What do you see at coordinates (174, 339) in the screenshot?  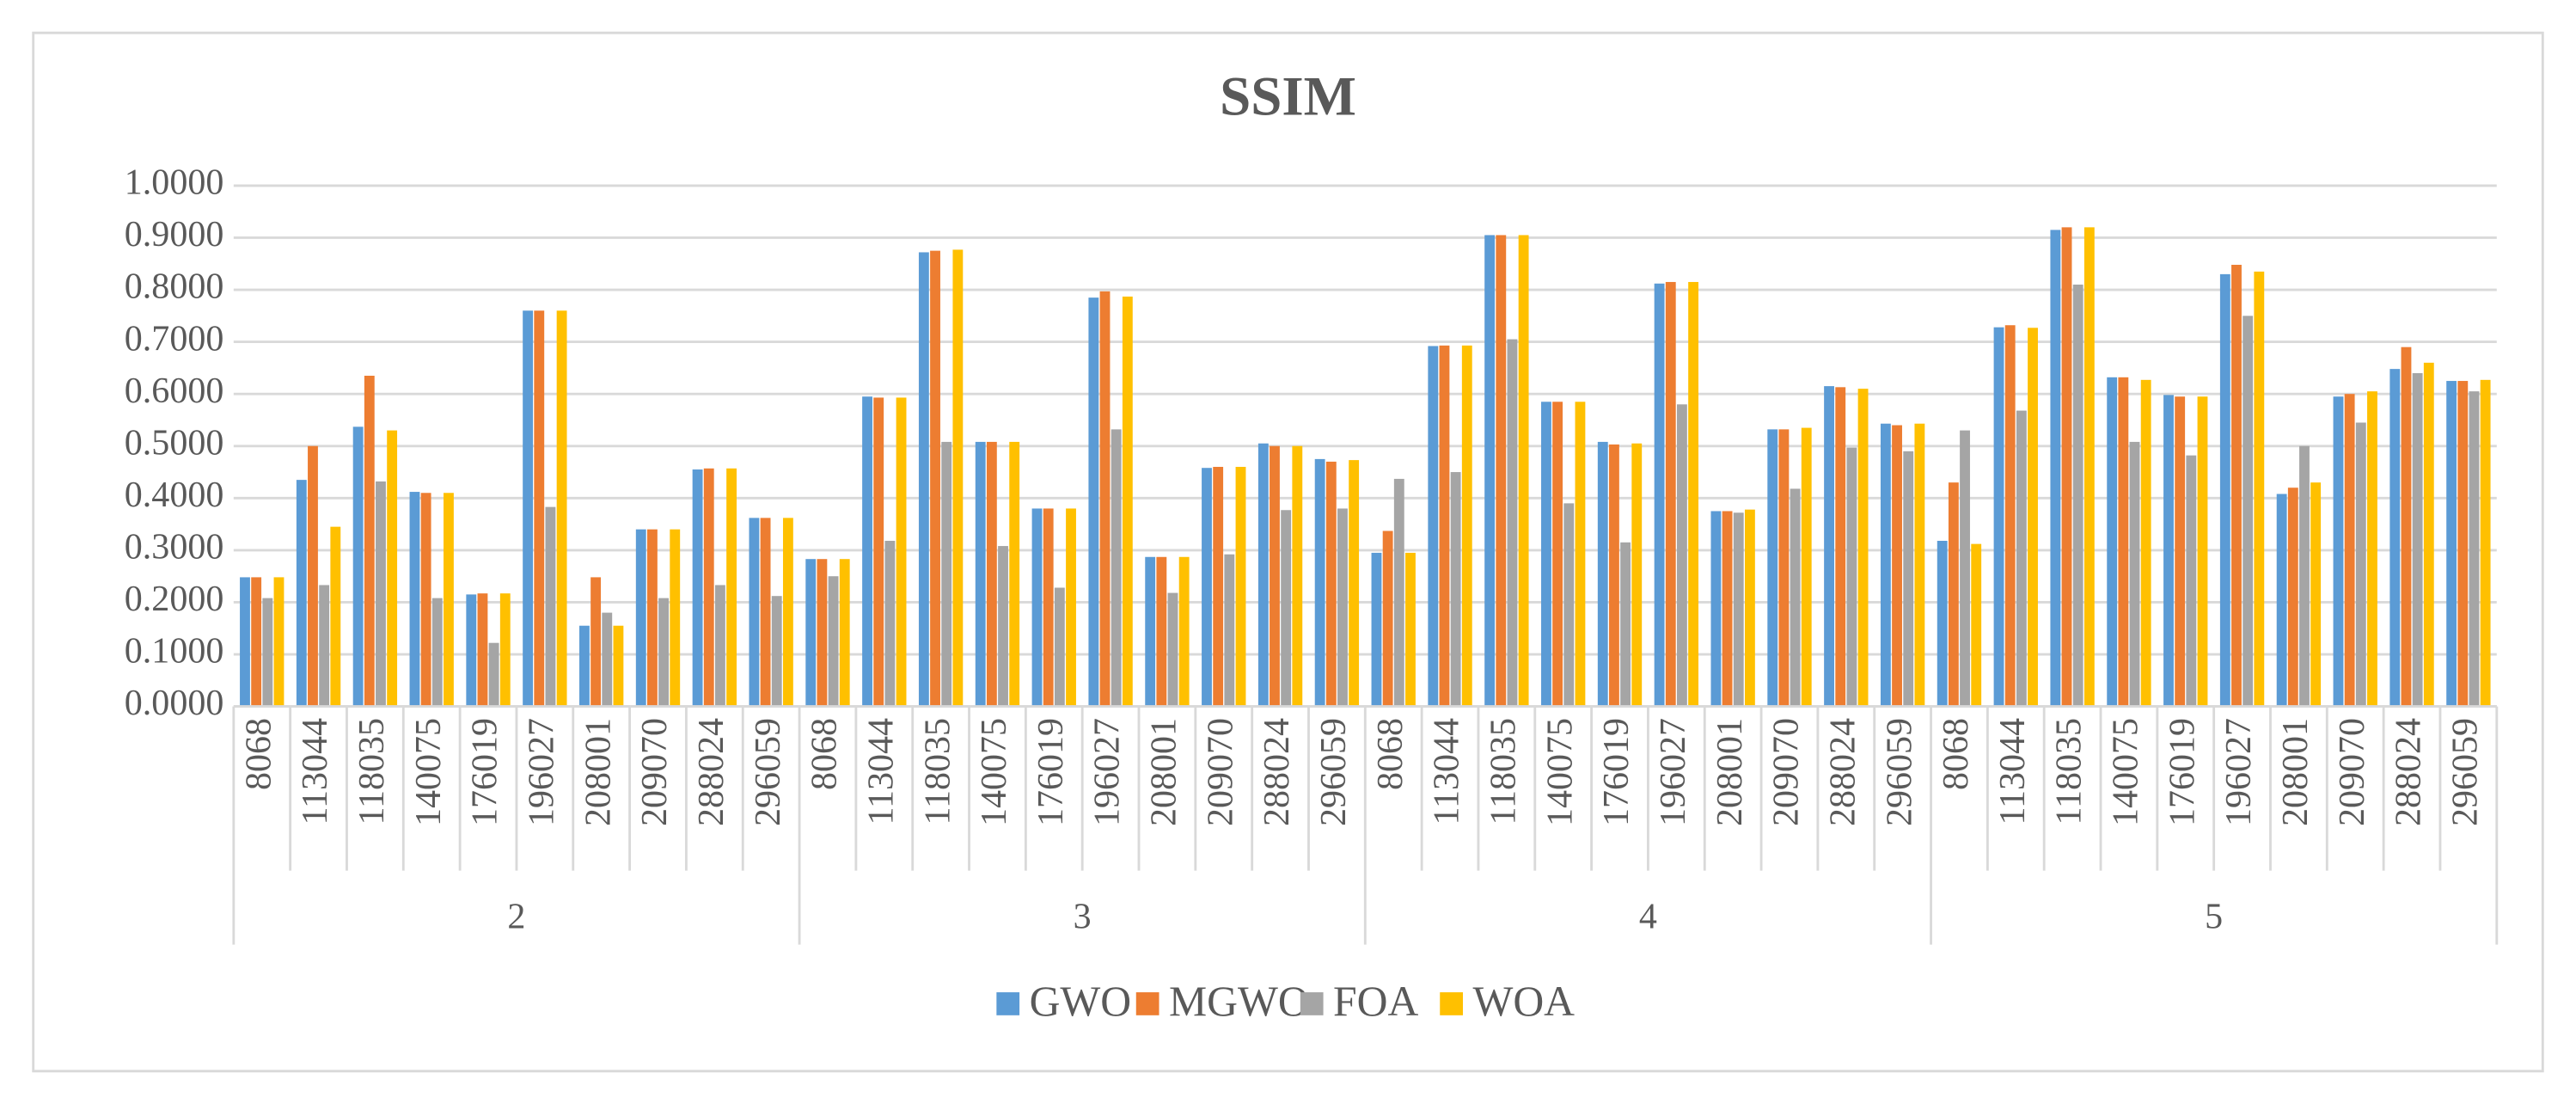 I see `y-tick-label: 0.7000` at bounding box center [174, 339].